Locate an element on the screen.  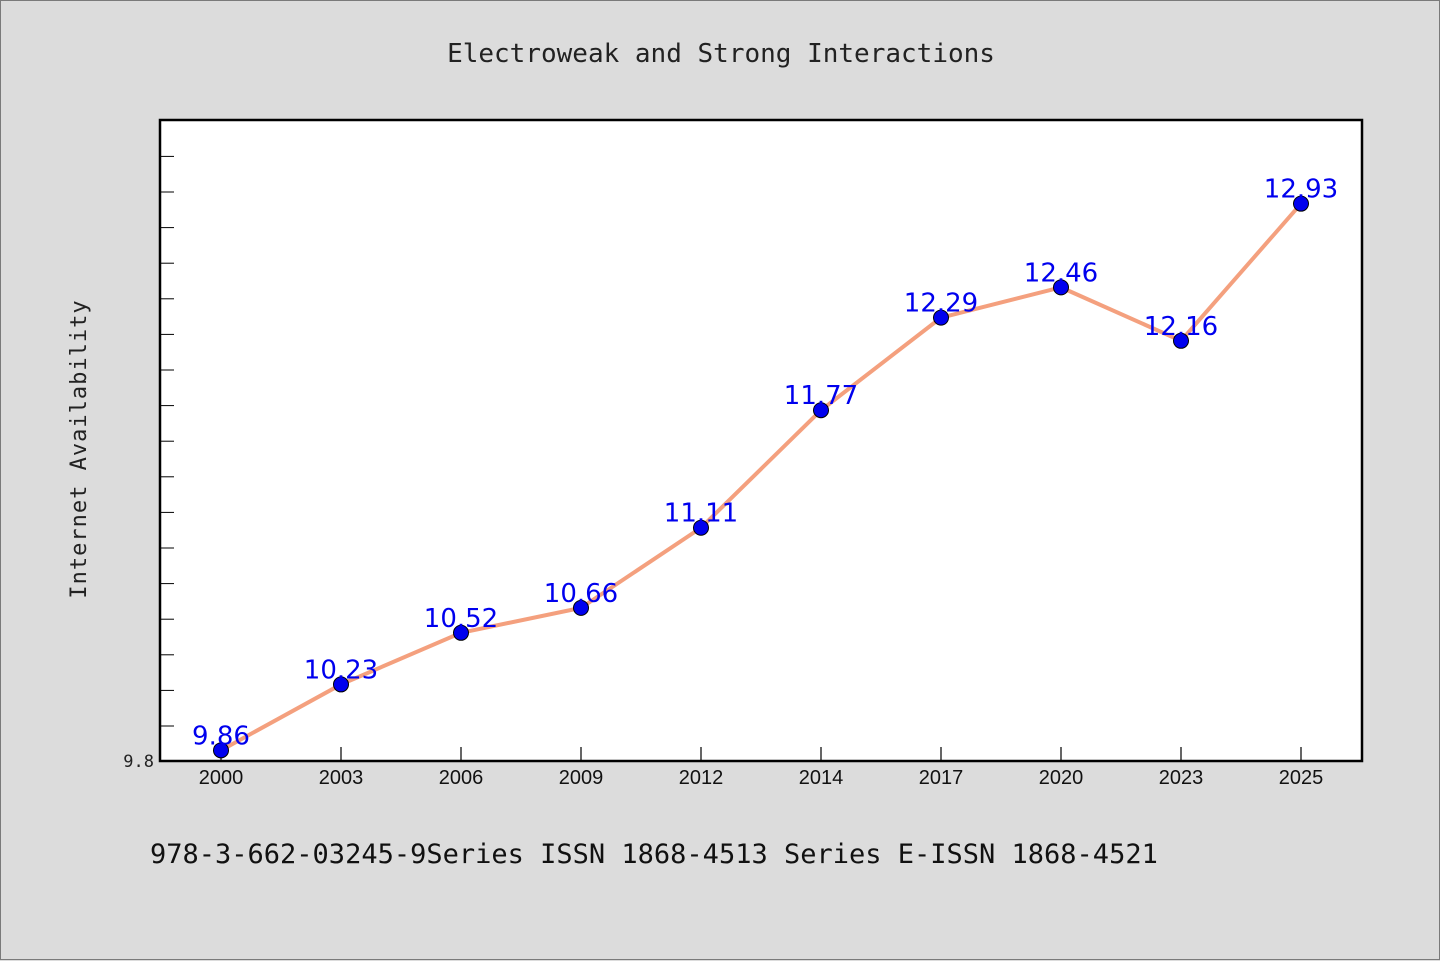
data-label: 11.77 is located at coordinates (821, 396).